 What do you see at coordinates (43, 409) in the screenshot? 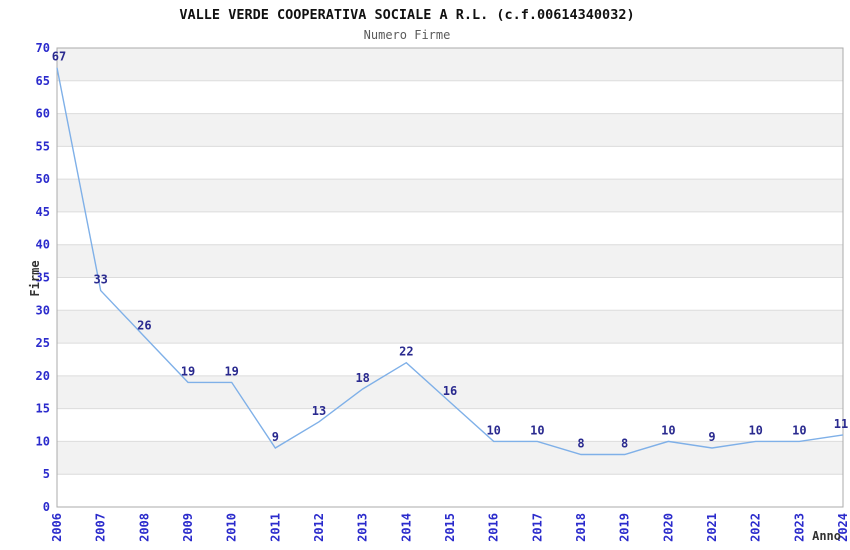
I see `y-tick-label: 15` at bounding box center [43, 409].